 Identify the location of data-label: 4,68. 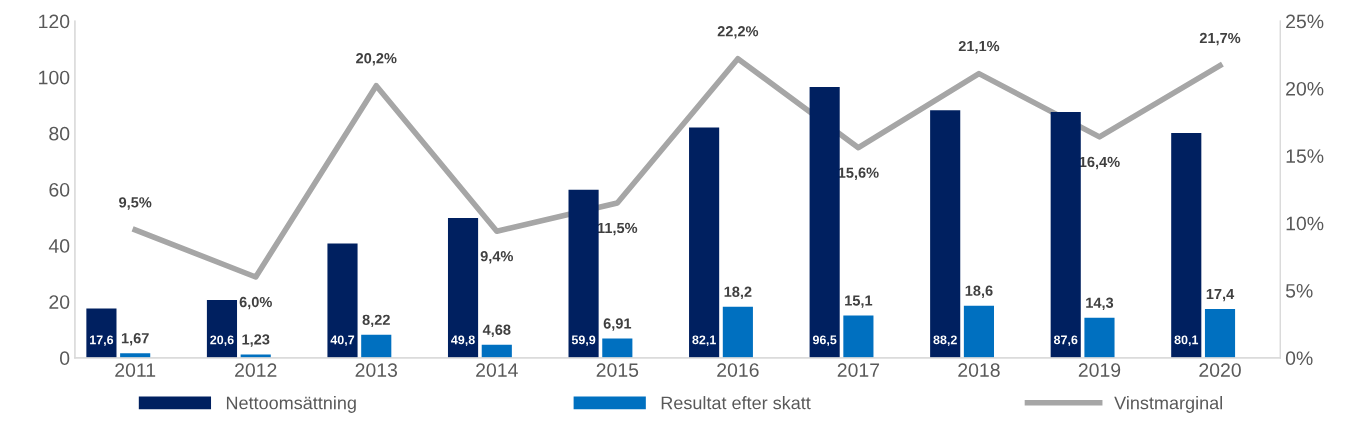
(496, 330).